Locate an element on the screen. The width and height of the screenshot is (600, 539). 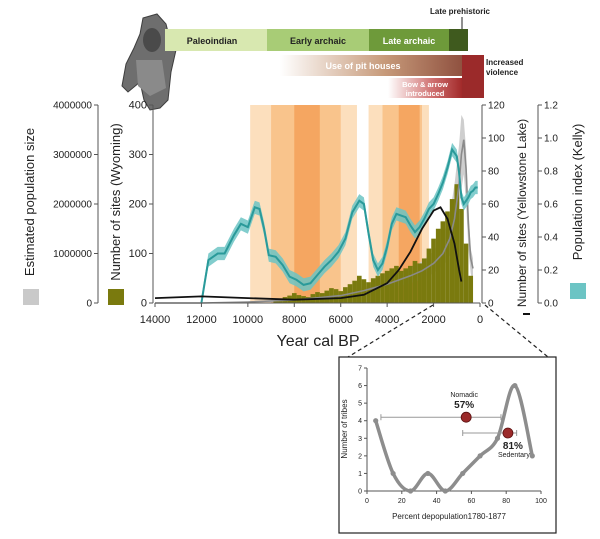
shaded-bands is located at coordinates (339, 204).